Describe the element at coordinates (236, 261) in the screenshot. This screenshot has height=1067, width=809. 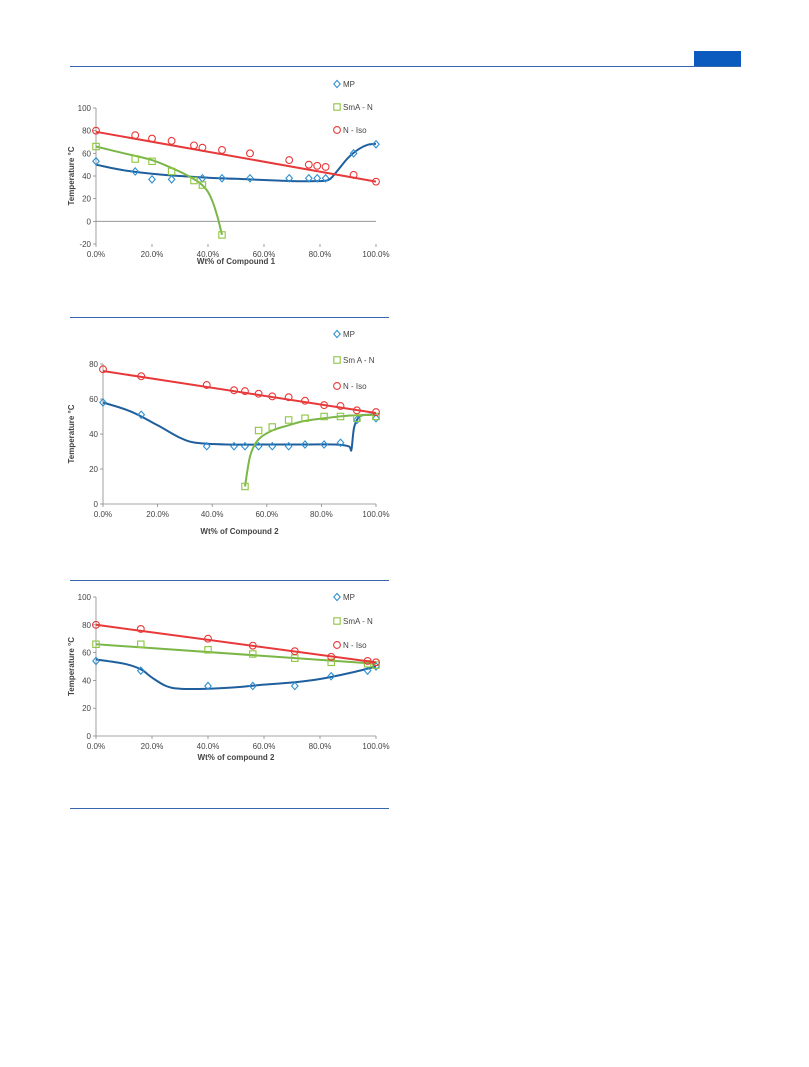
I see `x-axis-title: Wt% of Compound 1` at that location.